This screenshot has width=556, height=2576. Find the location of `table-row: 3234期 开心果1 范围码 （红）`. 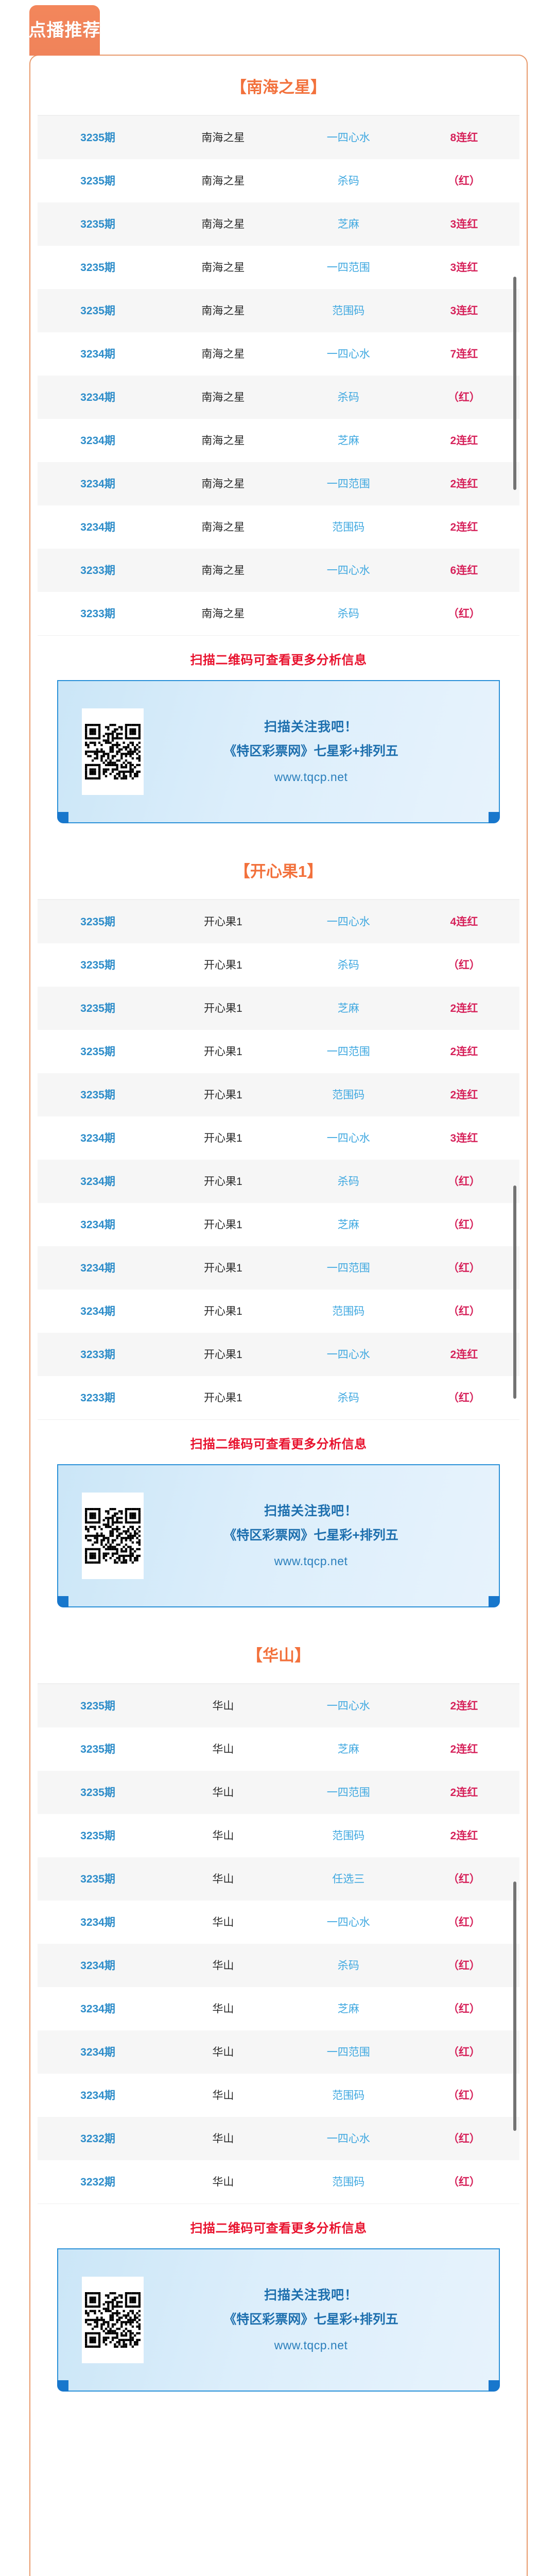

table-row: 3234期 开心果1 范围码 （红） is located at coordinates (278, 1311).